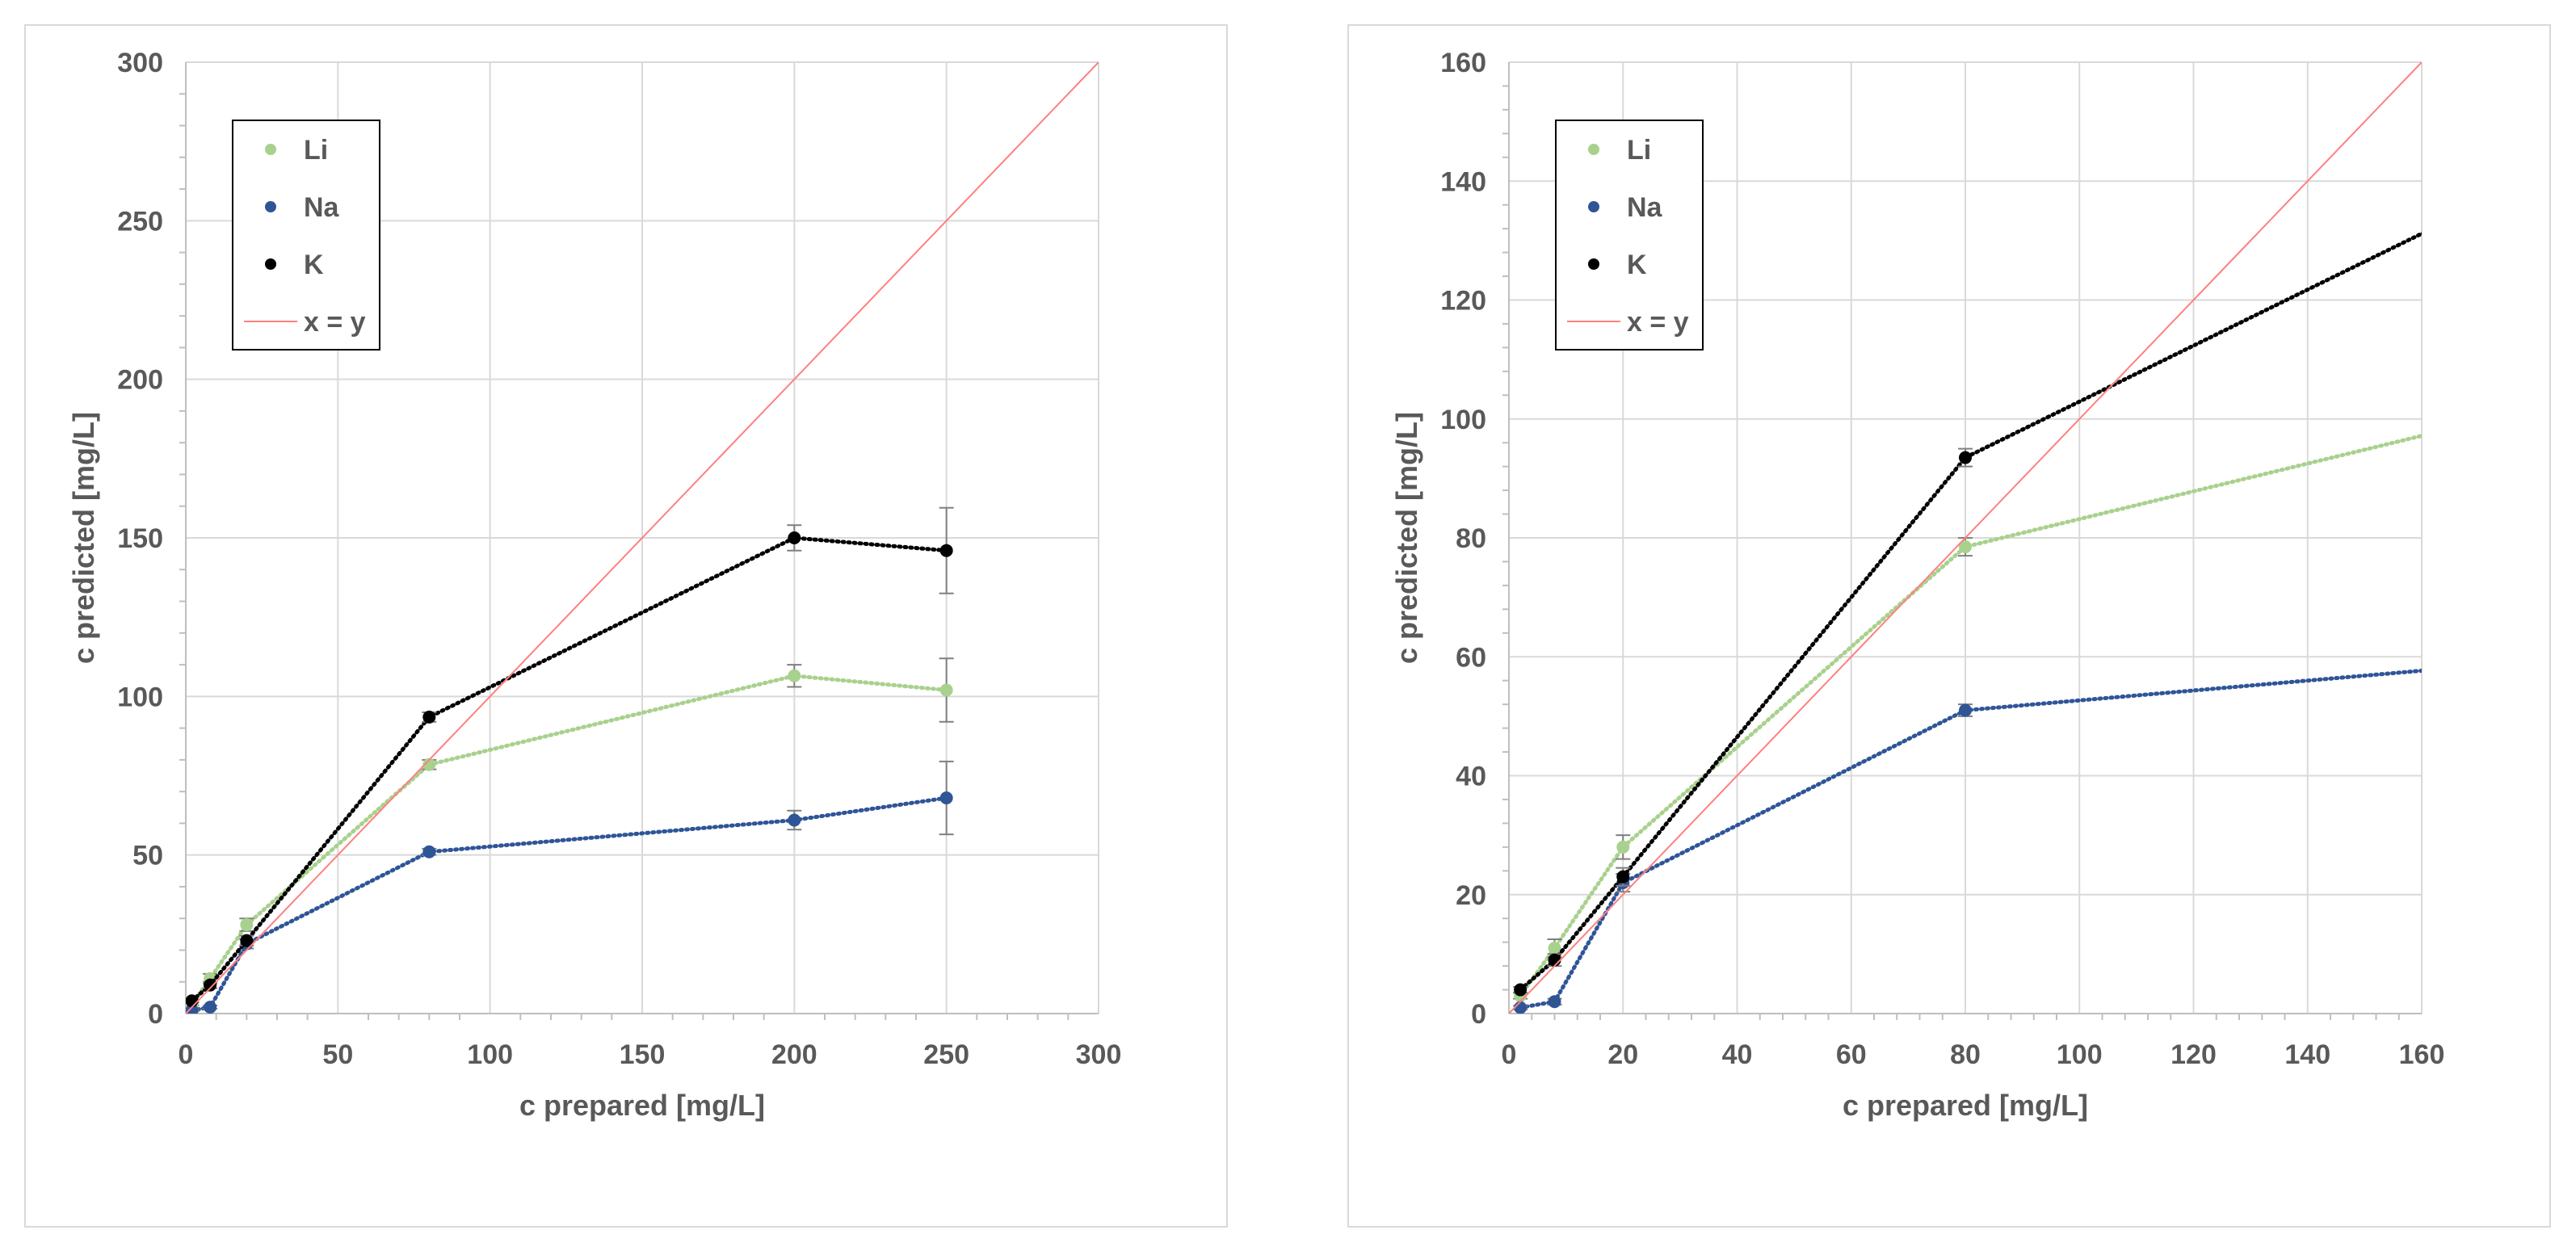 This screenshot has height=1251, width=2576. Describe the element at coordinates (140, 221) in the screenshot. I see `y-tick-label: 250` at that location.